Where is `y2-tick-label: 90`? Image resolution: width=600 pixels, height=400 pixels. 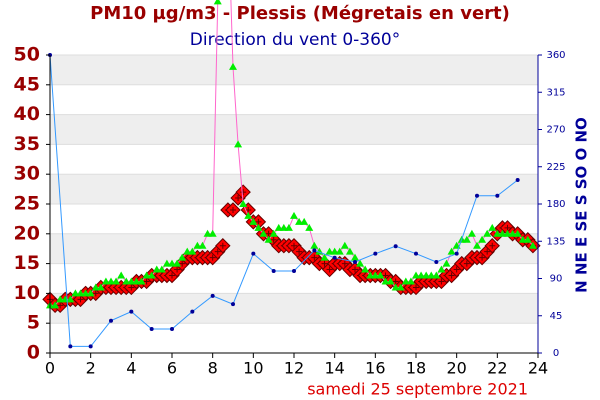 y2-tick-label: 90 is located at coordinates (556, 279).